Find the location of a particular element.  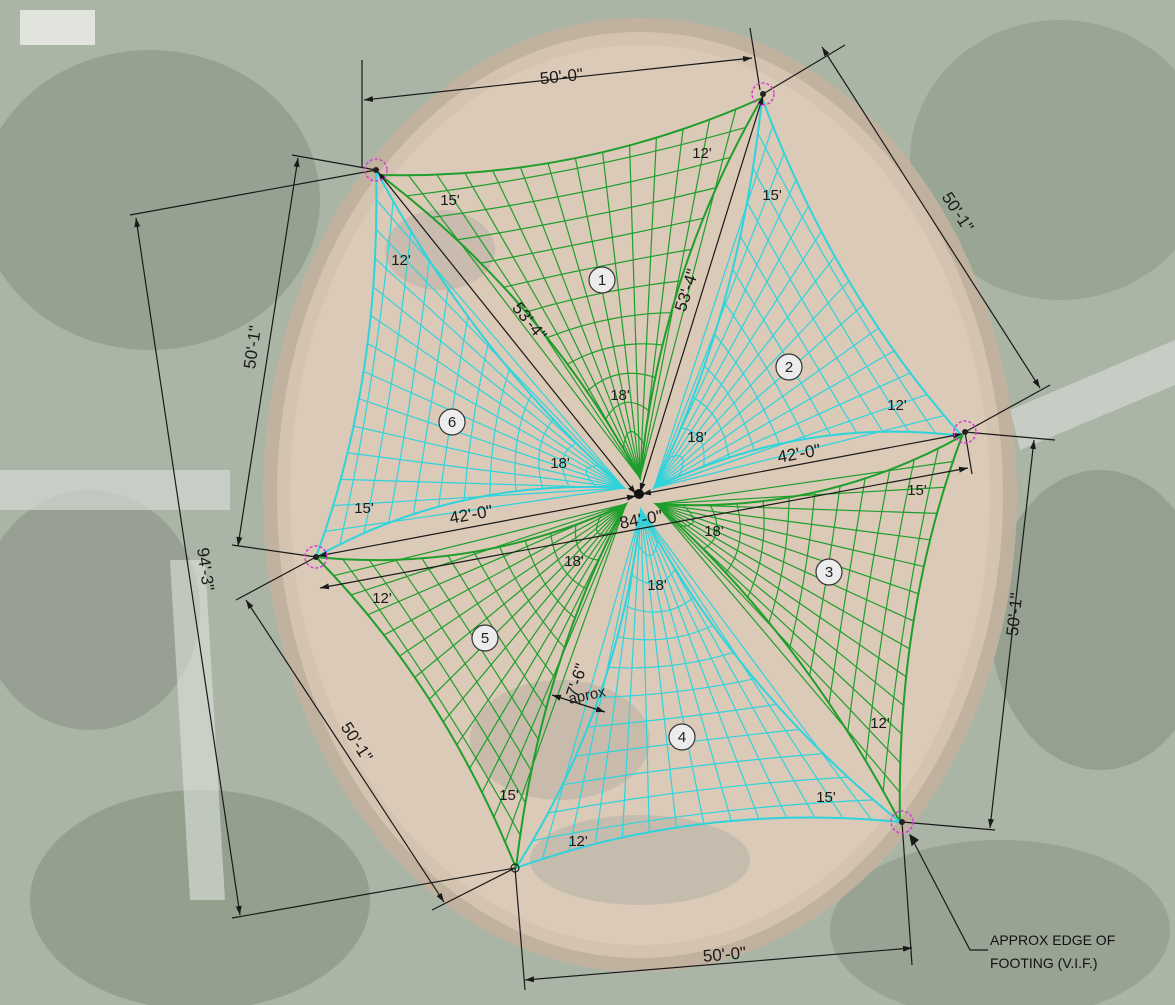

sail-number: 3 is located at coordinates (829, 572).